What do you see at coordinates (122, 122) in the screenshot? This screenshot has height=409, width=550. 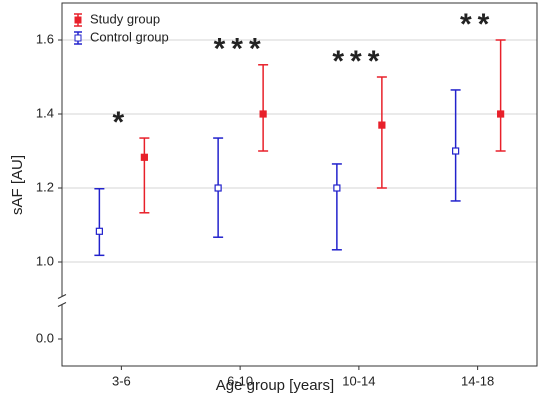 I see `significance-mark: *` at bounding box center [122, 122].